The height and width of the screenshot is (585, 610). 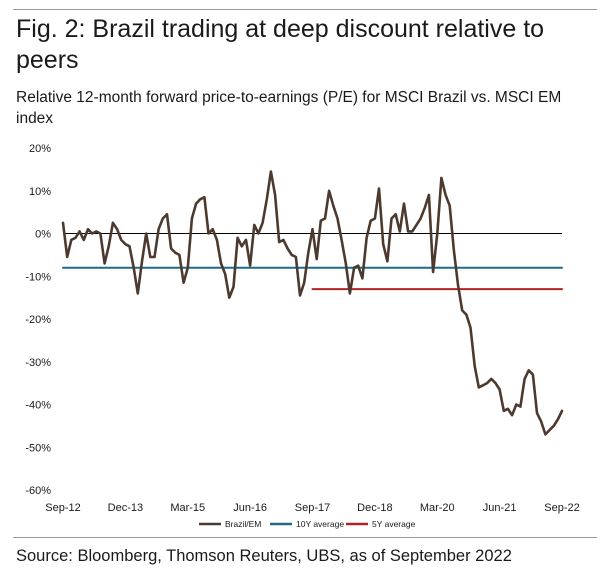 I want to click on legend-5y-average: 5Y average, so click(x=381, y=524).